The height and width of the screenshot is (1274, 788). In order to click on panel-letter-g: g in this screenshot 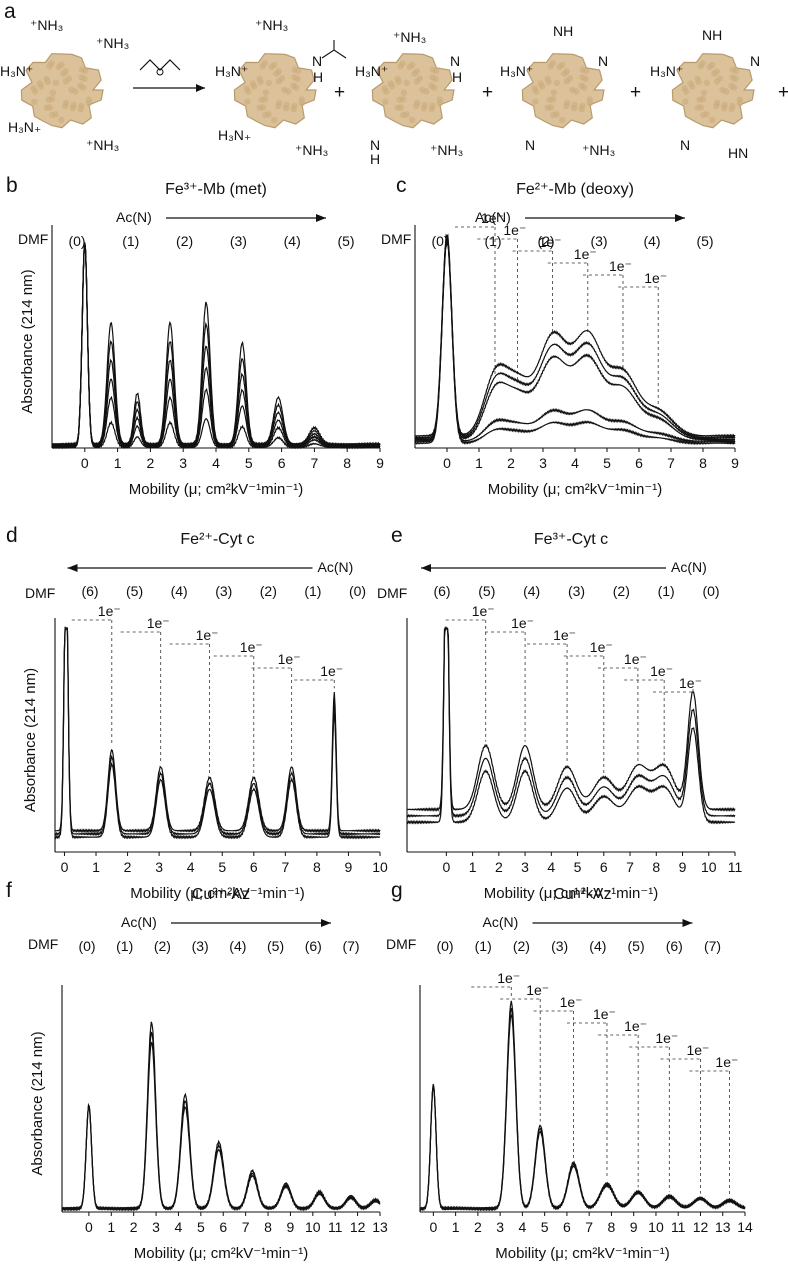, I will do `click(397, 890)`.